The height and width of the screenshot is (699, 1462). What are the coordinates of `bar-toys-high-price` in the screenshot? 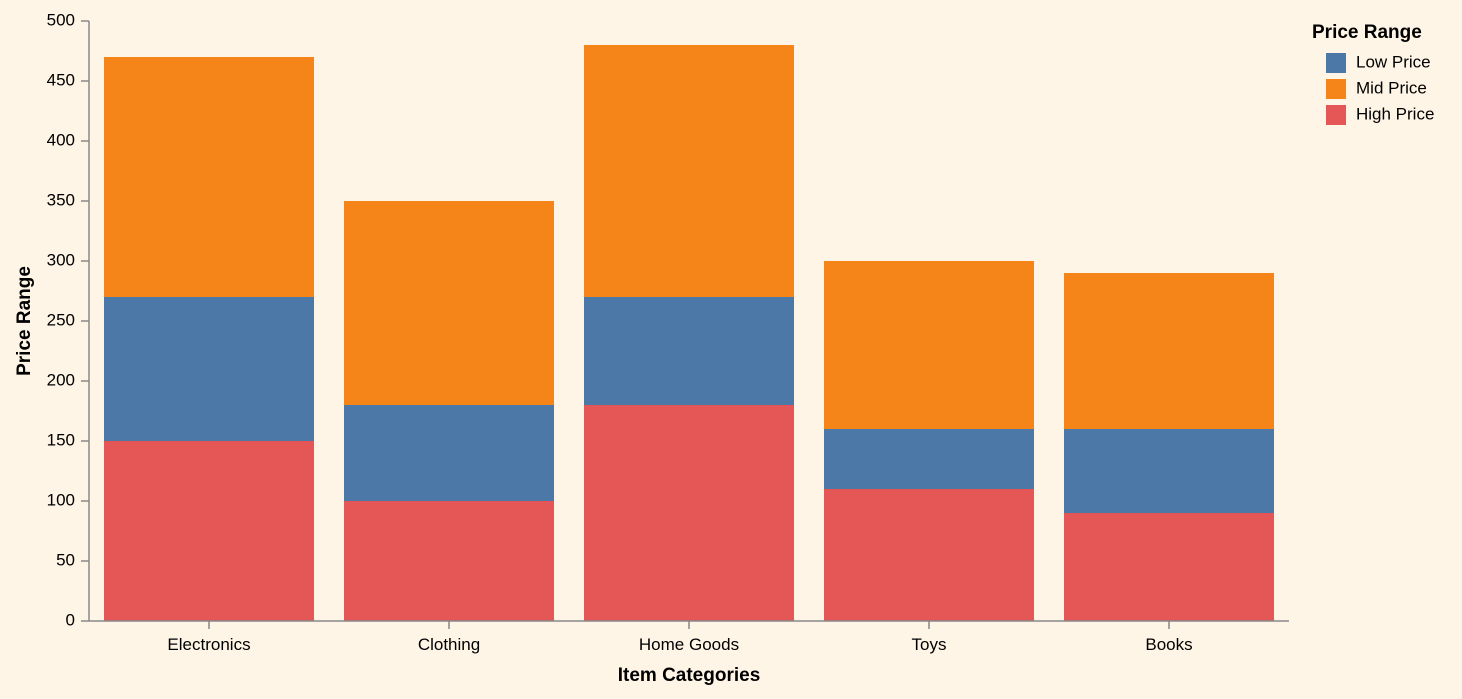 It's located at (929, 555).